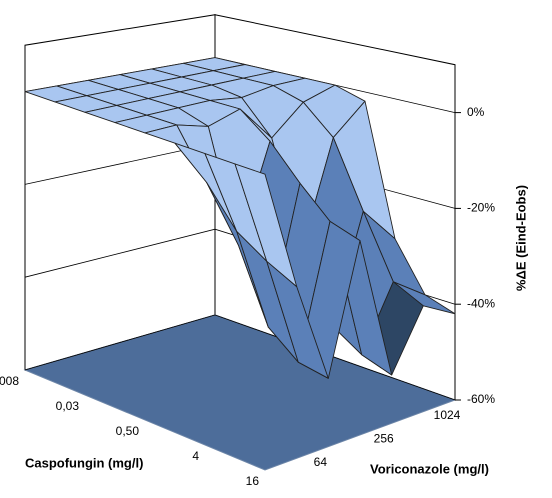 The height and width of the screenshot is (498, 552). What do you see at coordinates (481, 399) in the screenshot?
I see `z-tick-label: -60%` at bounding box center [481, 399].